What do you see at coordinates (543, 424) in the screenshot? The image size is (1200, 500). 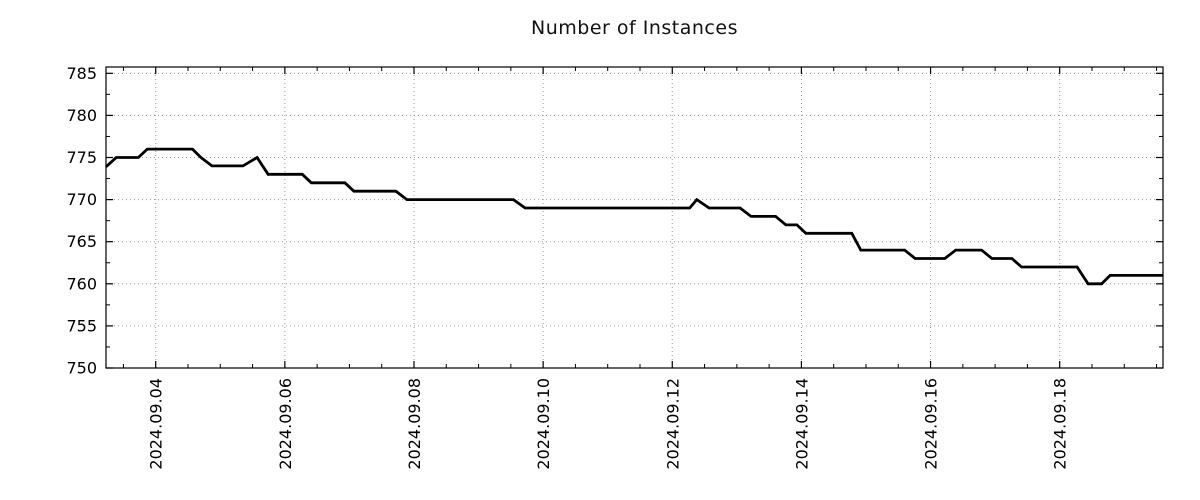 I see `x-tick-label: 2024.09.10` at bounding box center [543, 424].